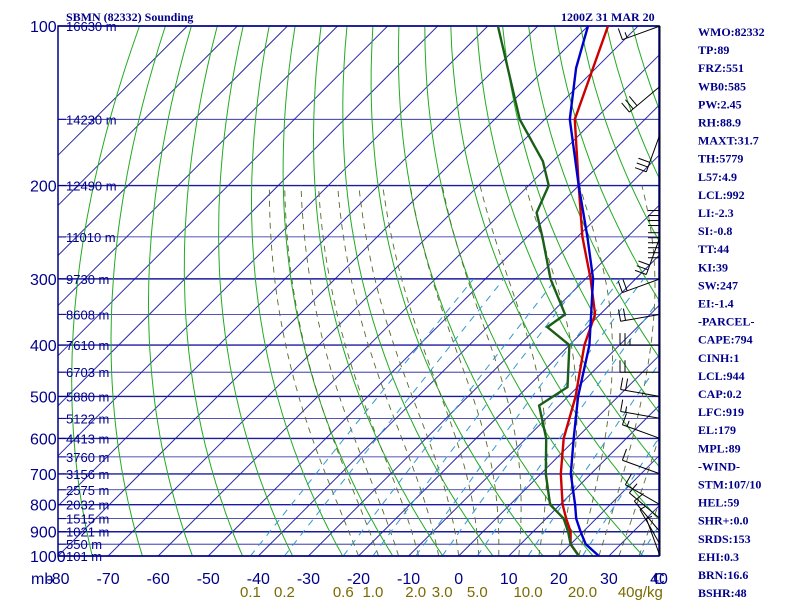 Image resolution: width=800 pixels, height=600 pixels. What do you see at coordinates (731, 32) in the screenshot?
I see `index-value: WMO:82332` at bounding box center [731, 32].